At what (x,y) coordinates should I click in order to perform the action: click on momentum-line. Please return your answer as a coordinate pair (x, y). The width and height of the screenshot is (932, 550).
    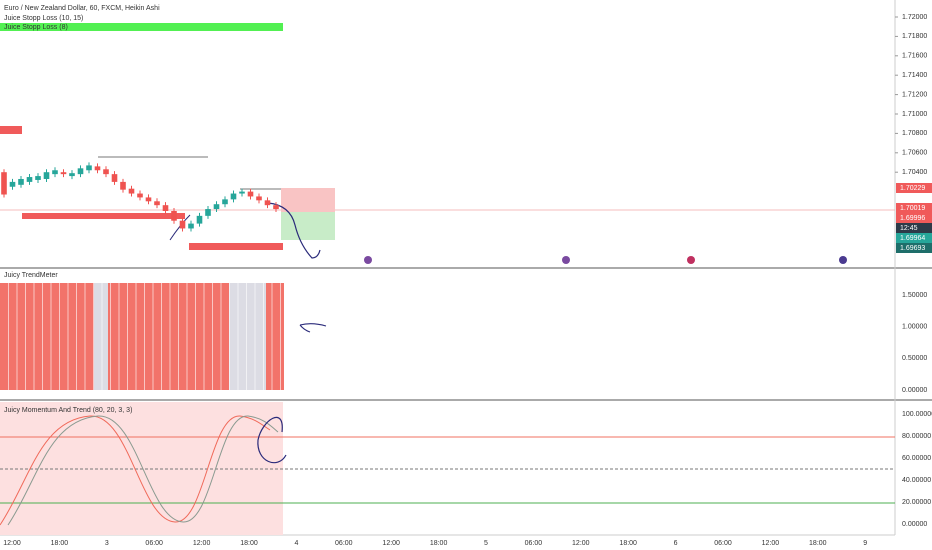
    Looking at the image, I should click on (135, 470).